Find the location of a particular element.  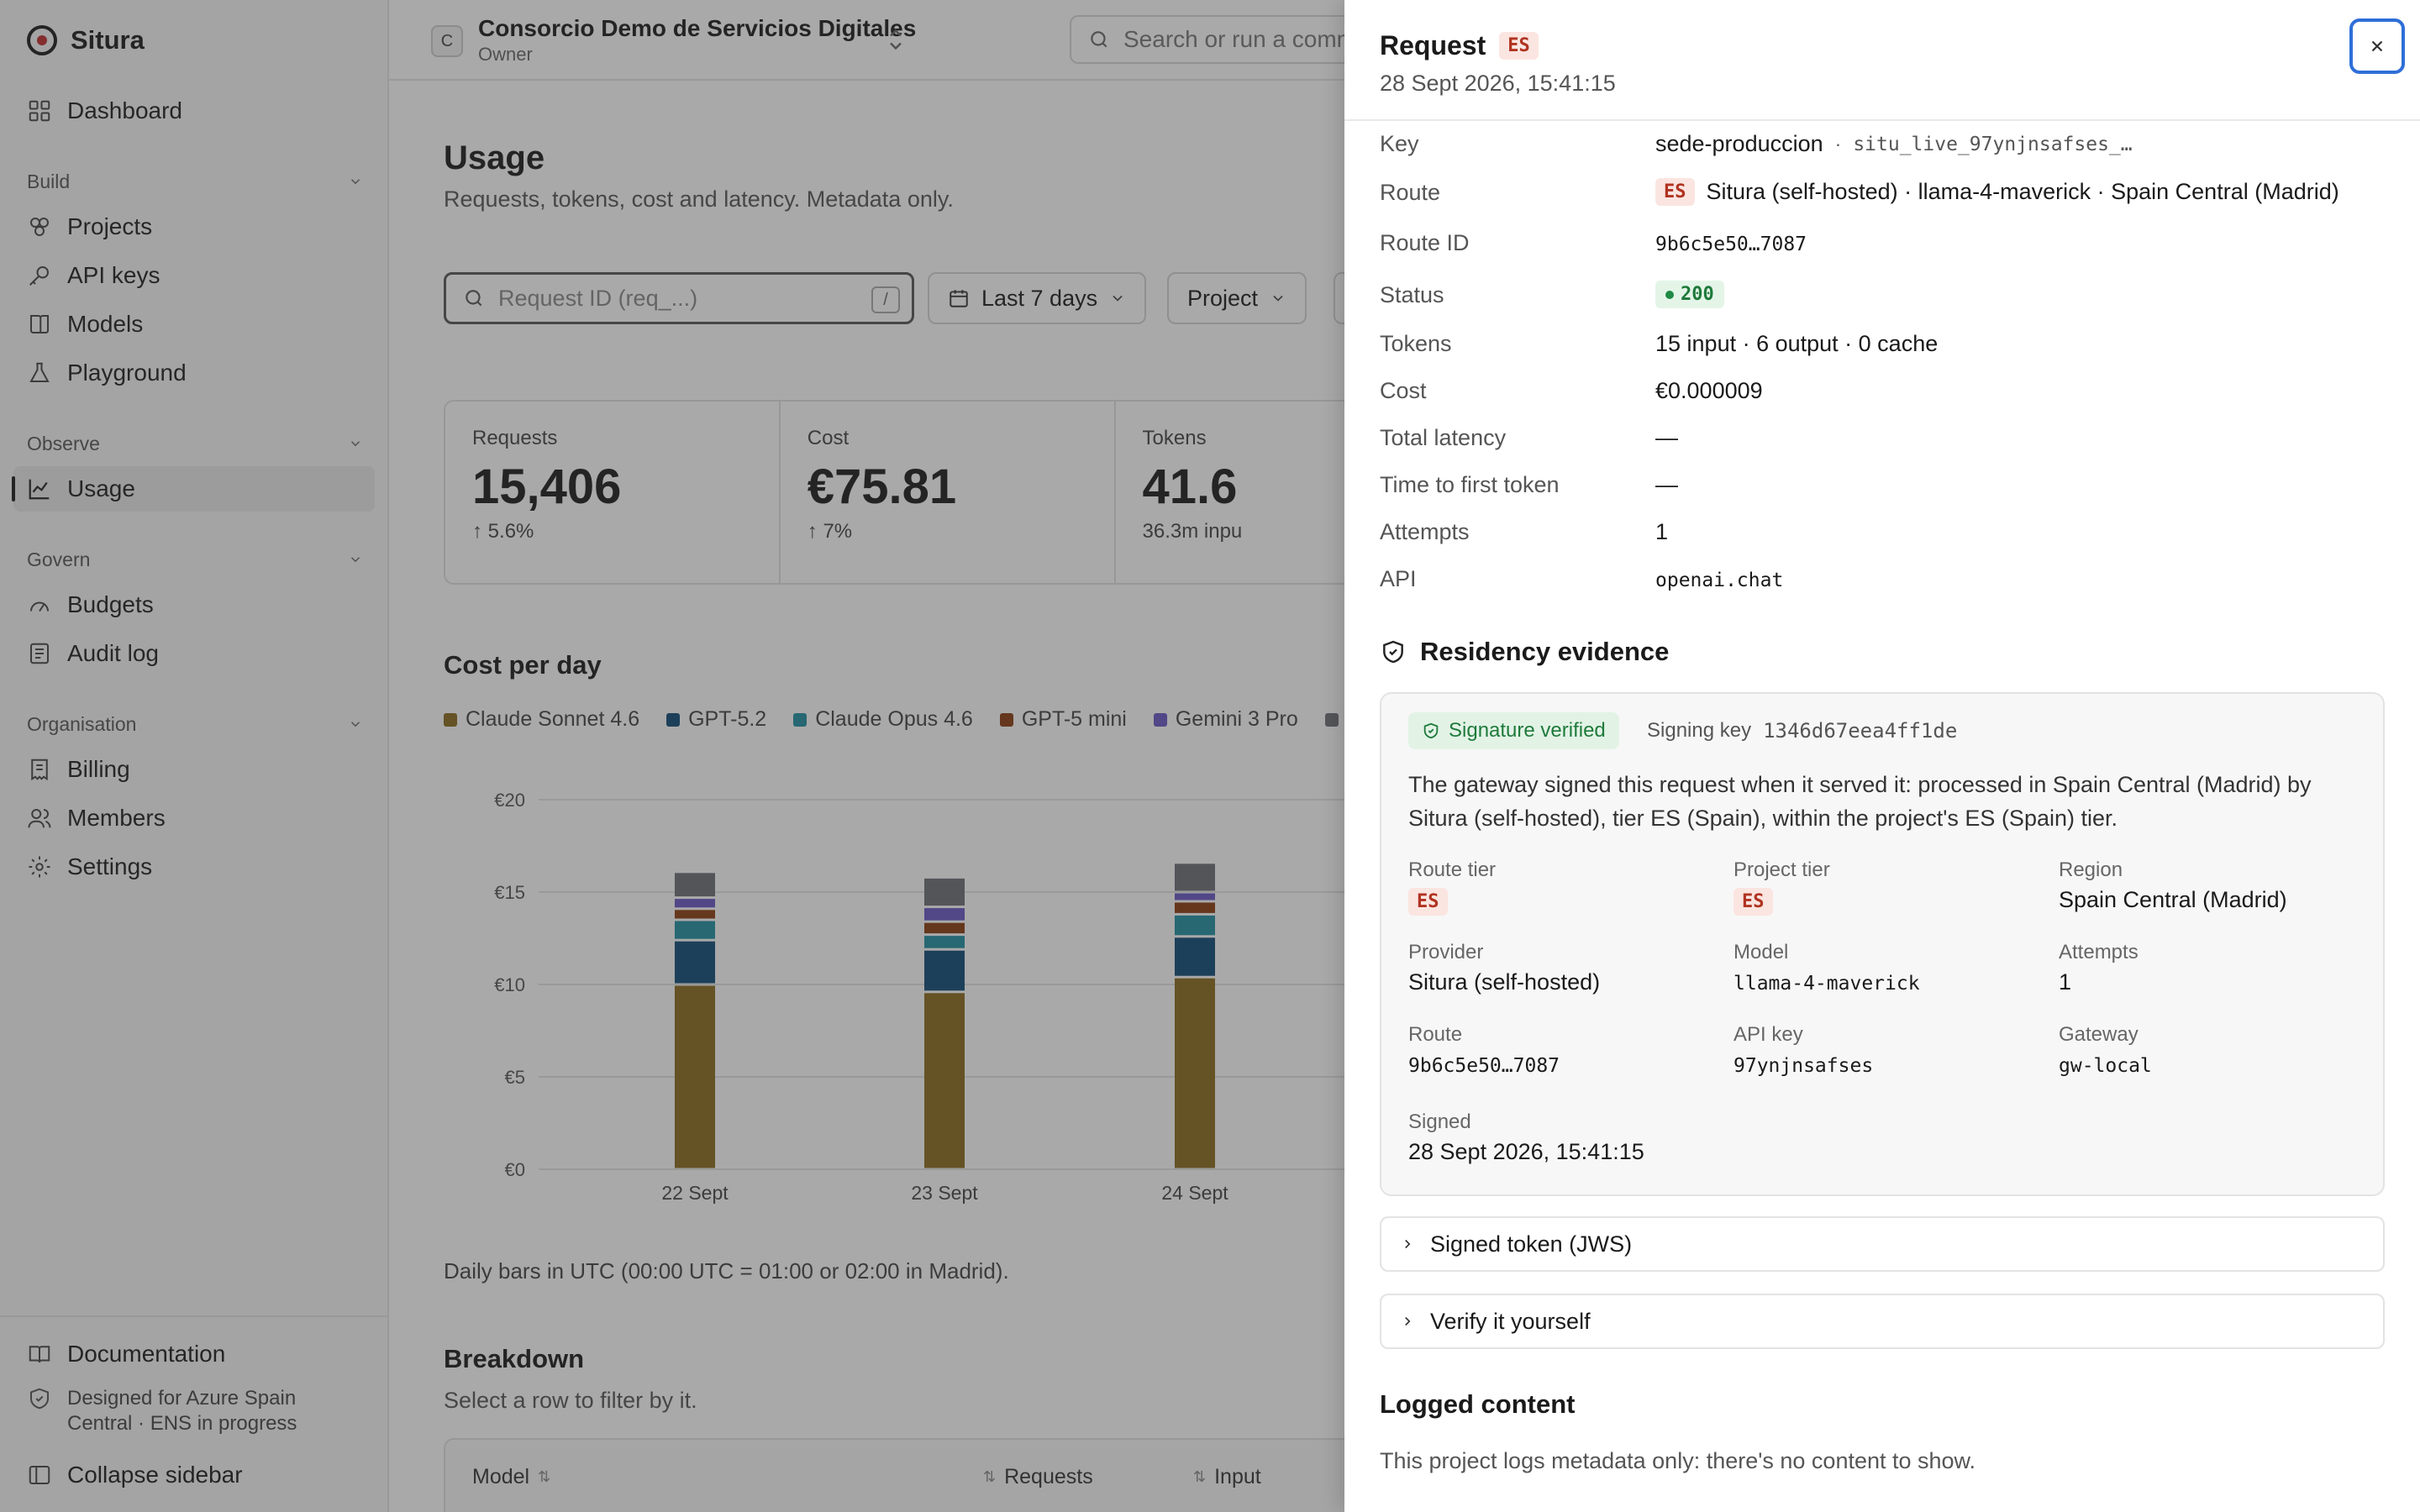

collapse-label: Collapse sidebar is located at coordinates (155, 1475).